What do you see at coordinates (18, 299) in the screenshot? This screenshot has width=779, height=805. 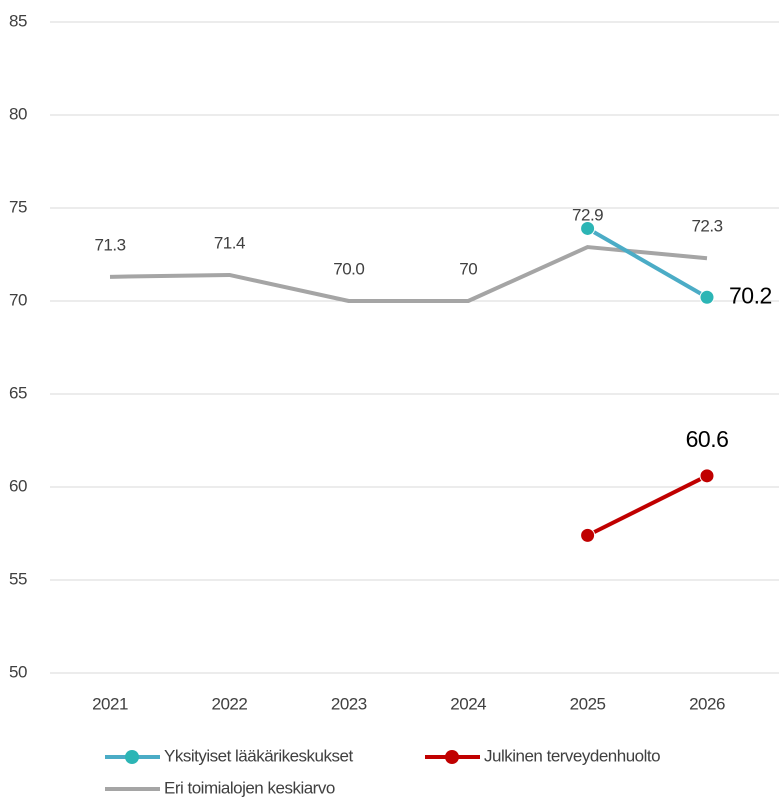 I see `y-tick-label: 70` at bounding box center [18, 299].